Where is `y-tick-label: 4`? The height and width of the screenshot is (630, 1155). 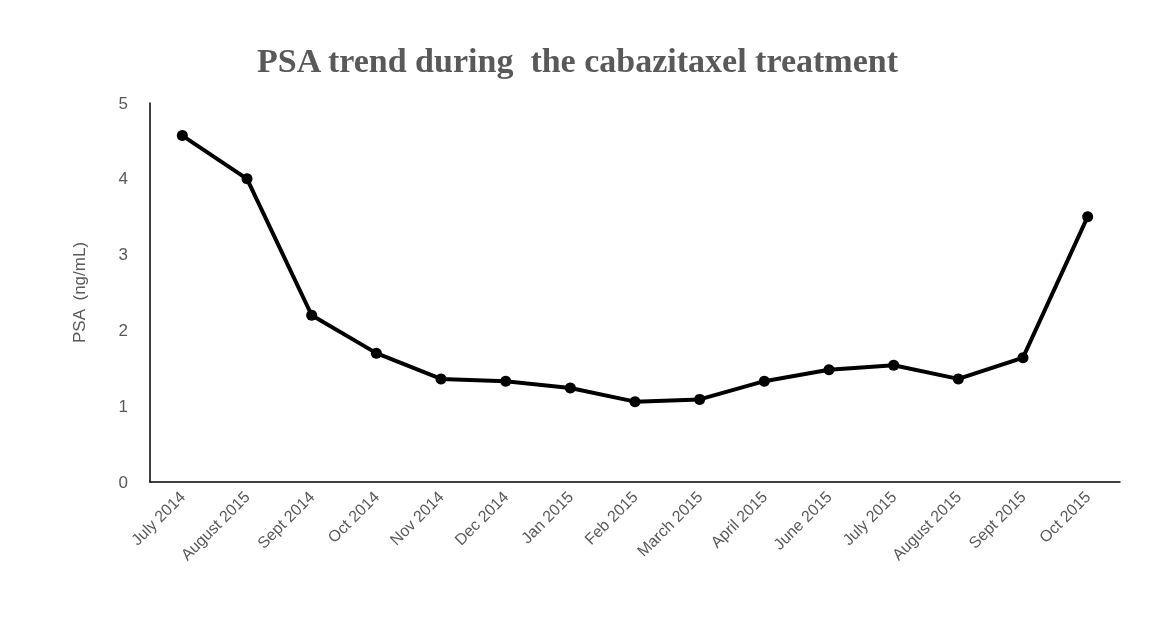 y-tick-label: 4 is located at coordinates (123, 179).